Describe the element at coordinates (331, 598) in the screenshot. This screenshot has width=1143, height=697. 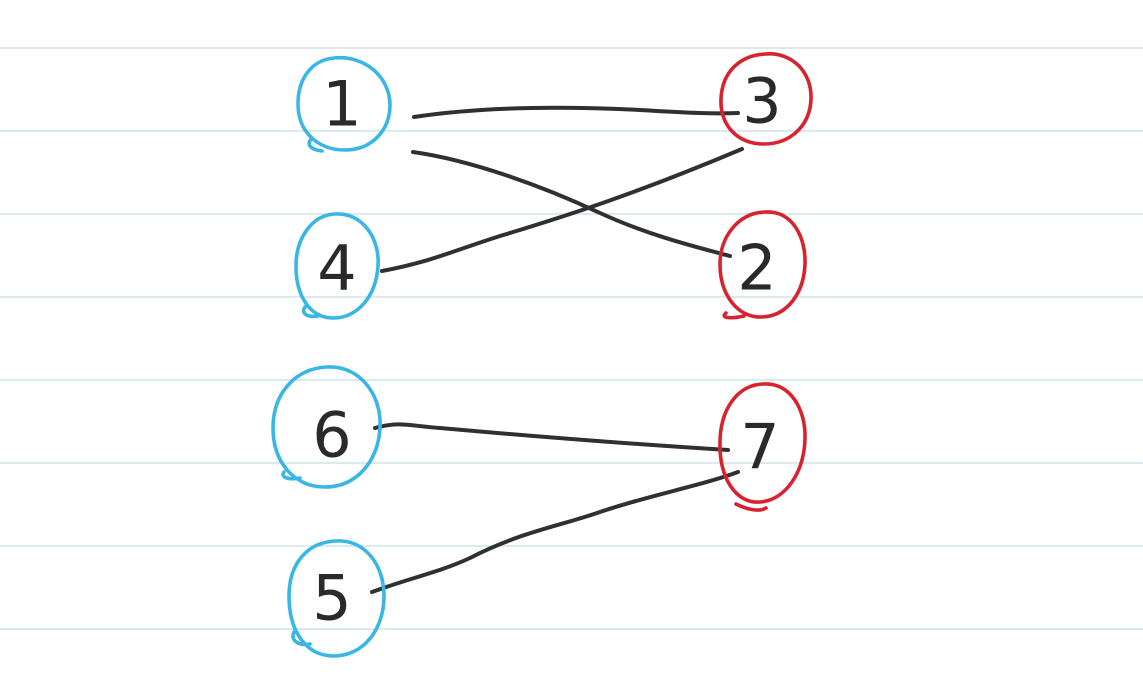
I see `node-label: 5` at that location.